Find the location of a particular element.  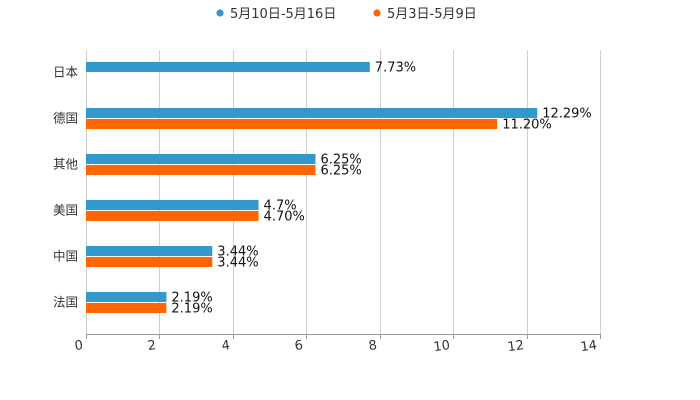

x-tick-label-4: 4 is located at coordinates (226, 346).